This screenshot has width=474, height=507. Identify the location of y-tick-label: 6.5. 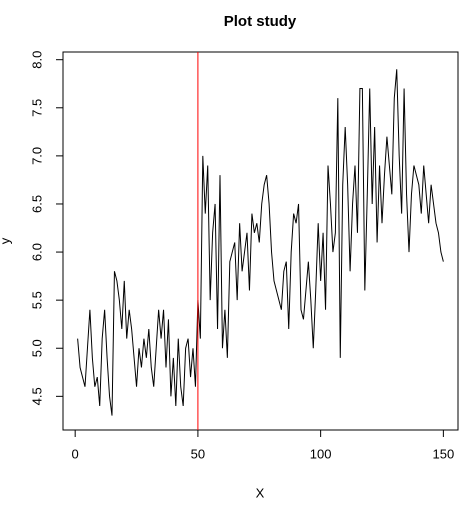
(36, 204).